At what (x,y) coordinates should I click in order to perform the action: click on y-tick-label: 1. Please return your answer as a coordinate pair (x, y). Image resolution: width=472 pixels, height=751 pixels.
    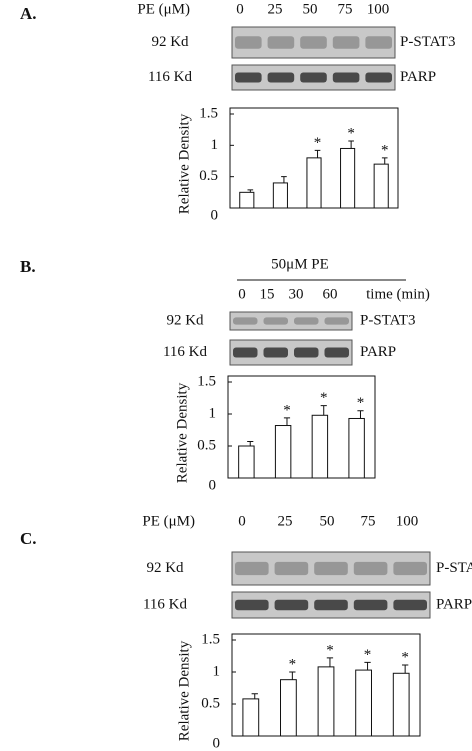
    Looking at the image, I should click on (215, 145).